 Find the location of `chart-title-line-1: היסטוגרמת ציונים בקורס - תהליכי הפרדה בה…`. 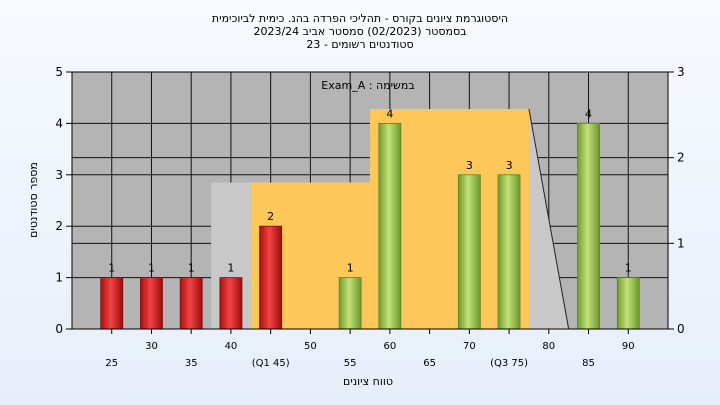

chart-title-line-1: היסטוגרמת ציונים בקורס - תהליכי הפרדה בה… is located at coordinates (360, 18).